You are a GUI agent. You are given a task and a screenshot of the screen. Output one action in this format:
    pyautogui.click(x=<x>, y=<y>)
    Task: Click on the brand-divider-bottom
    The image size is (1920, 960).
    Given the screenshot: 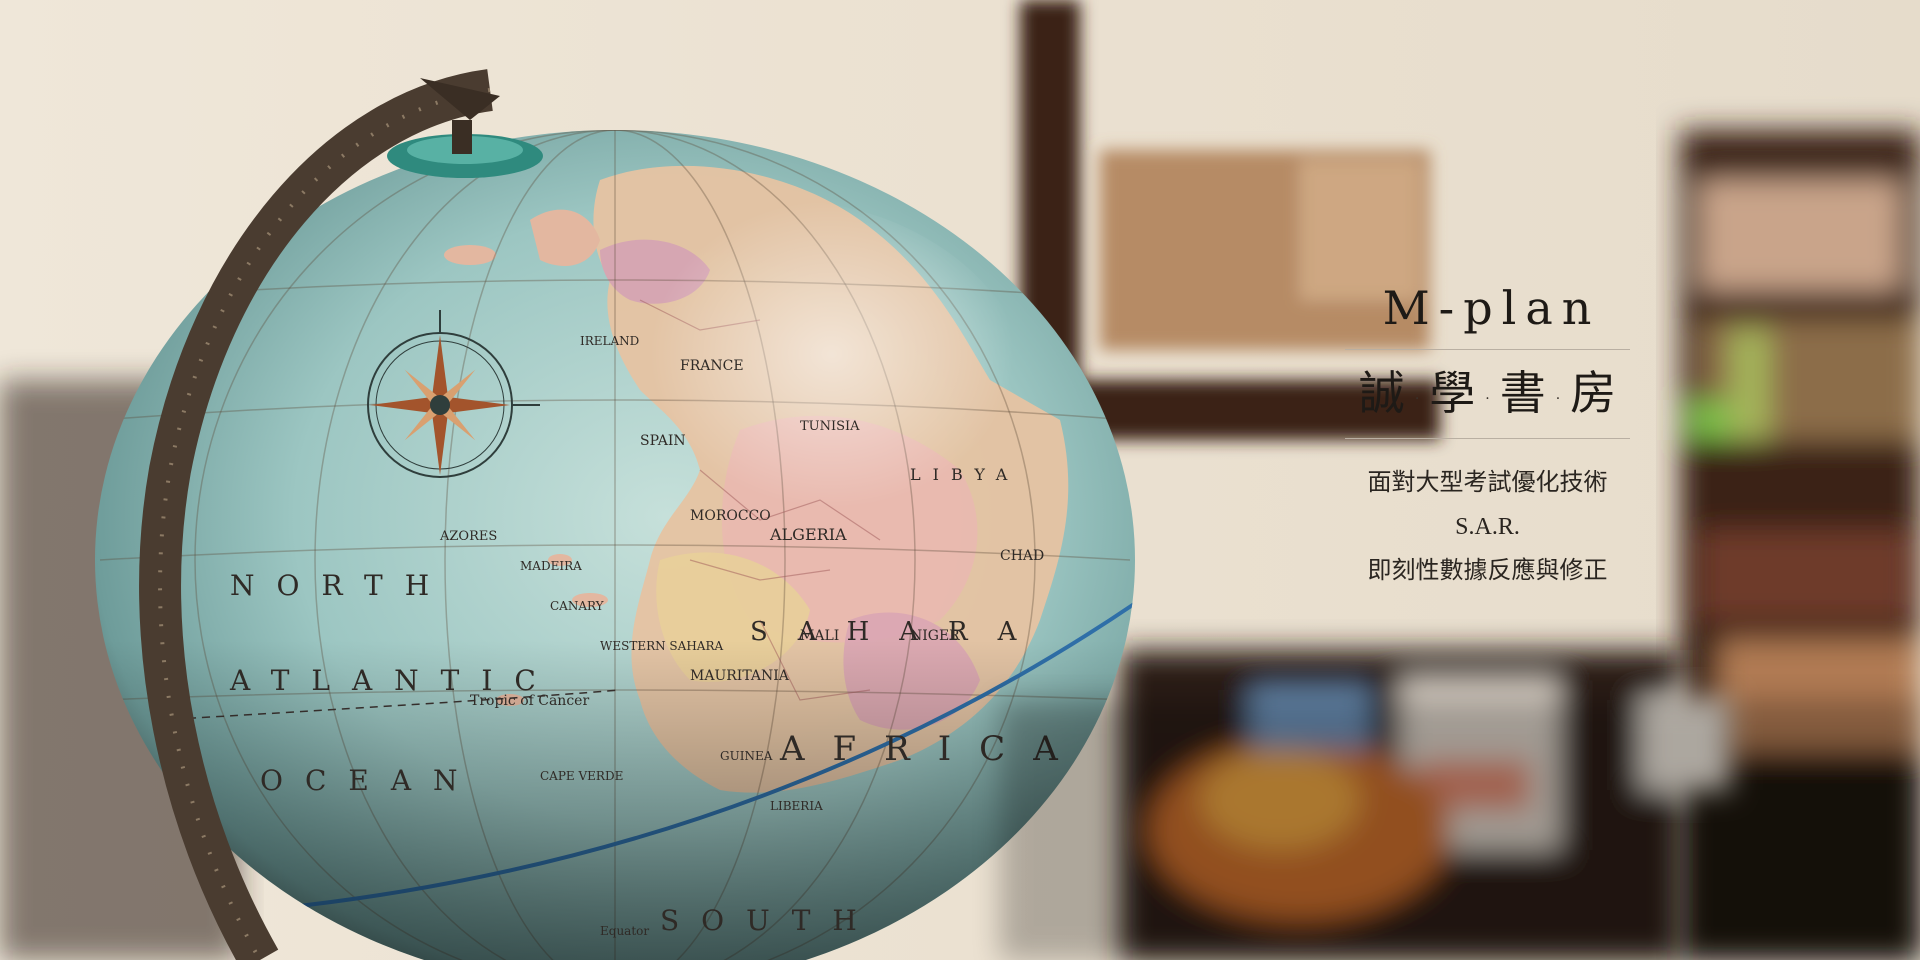 What is the action you would take?
    pyautogui.click(x=1487, y=438)
    